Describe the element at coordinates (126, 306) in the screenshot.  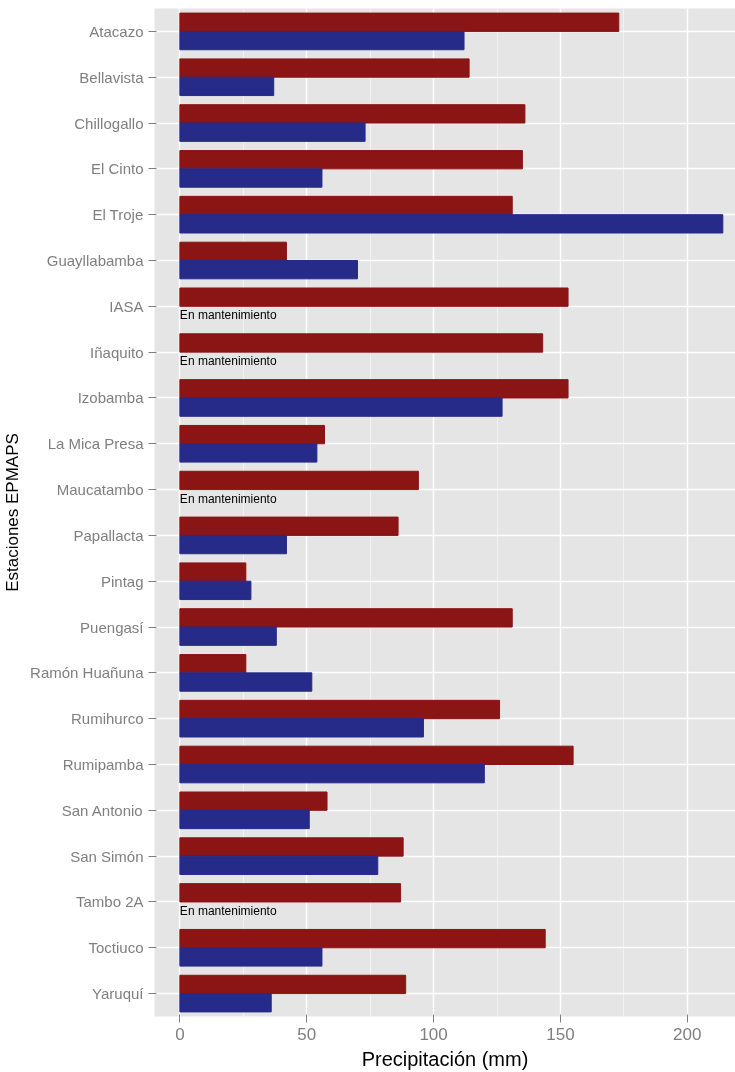
I see `y-tick-label: IASA` at that location.